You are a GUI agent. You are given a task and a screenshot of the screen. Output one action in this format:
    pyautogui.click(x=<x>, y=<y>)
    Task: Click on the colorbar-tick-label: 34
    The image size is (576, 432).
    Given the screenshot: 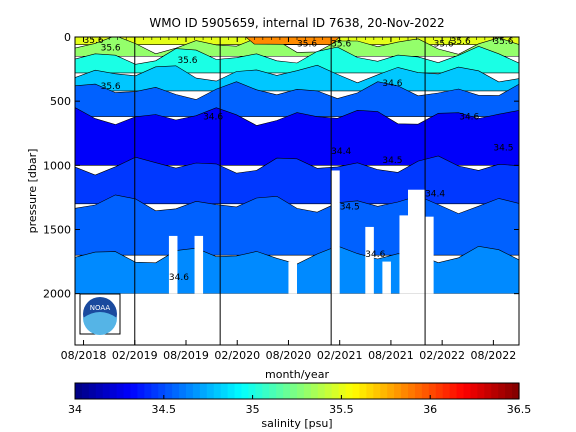 What is the action you would take?
    pyautogui.click(x=75, y=409)
    